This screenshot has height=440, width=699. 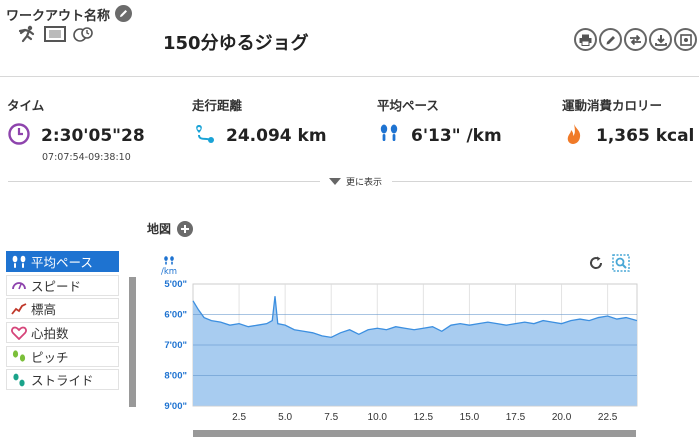 What do you see at coordinates (378, 417) in the screenshot?
I see `x-tick-label: 10.0` at bounding box center [378, 417].